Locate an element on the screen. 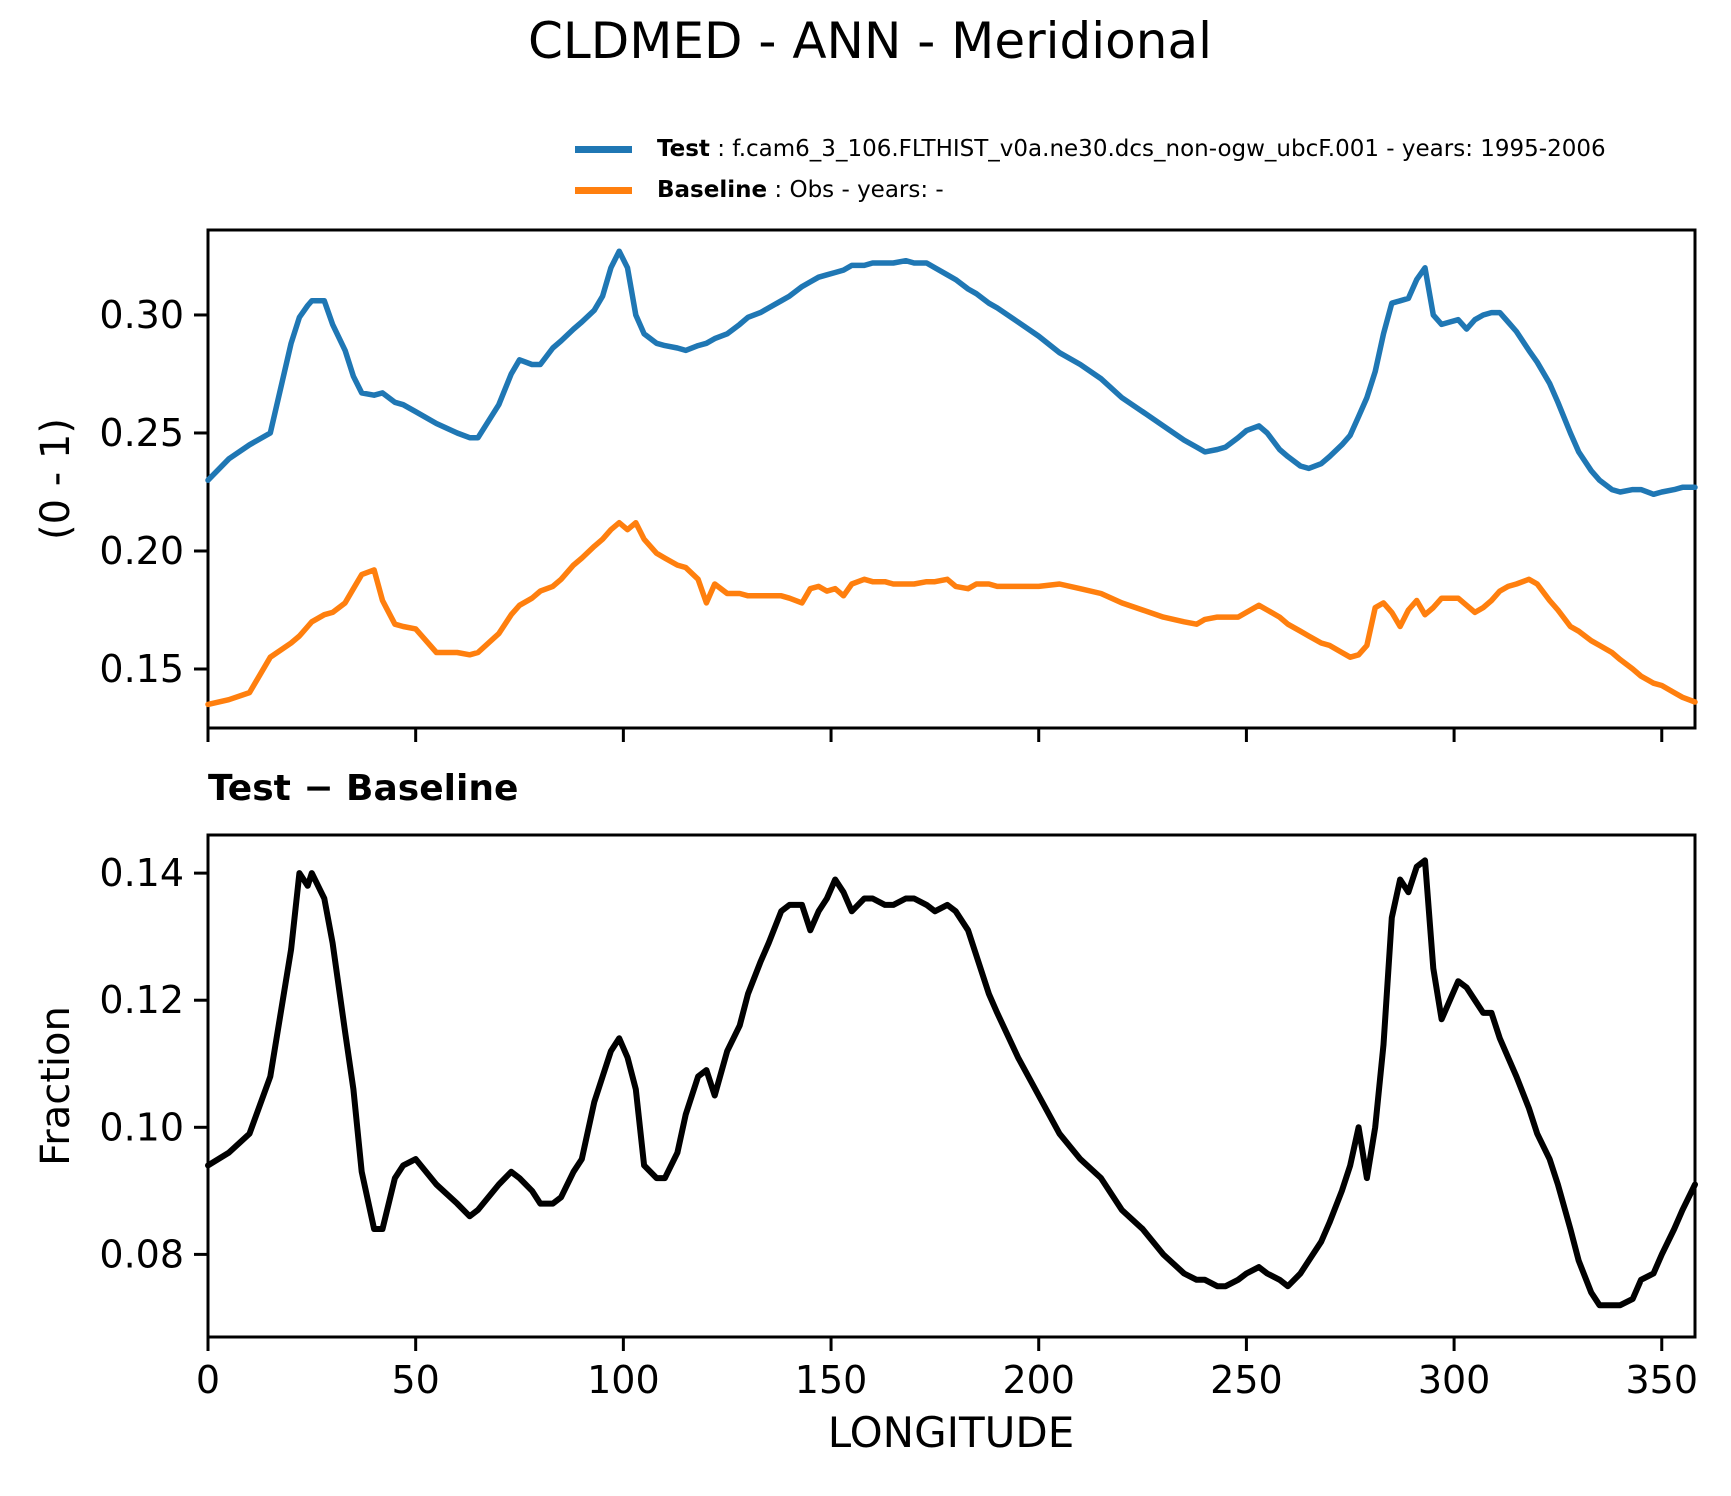  chart-title: CLDMED - ANN - Meridional is located at coordinates (870, 41).